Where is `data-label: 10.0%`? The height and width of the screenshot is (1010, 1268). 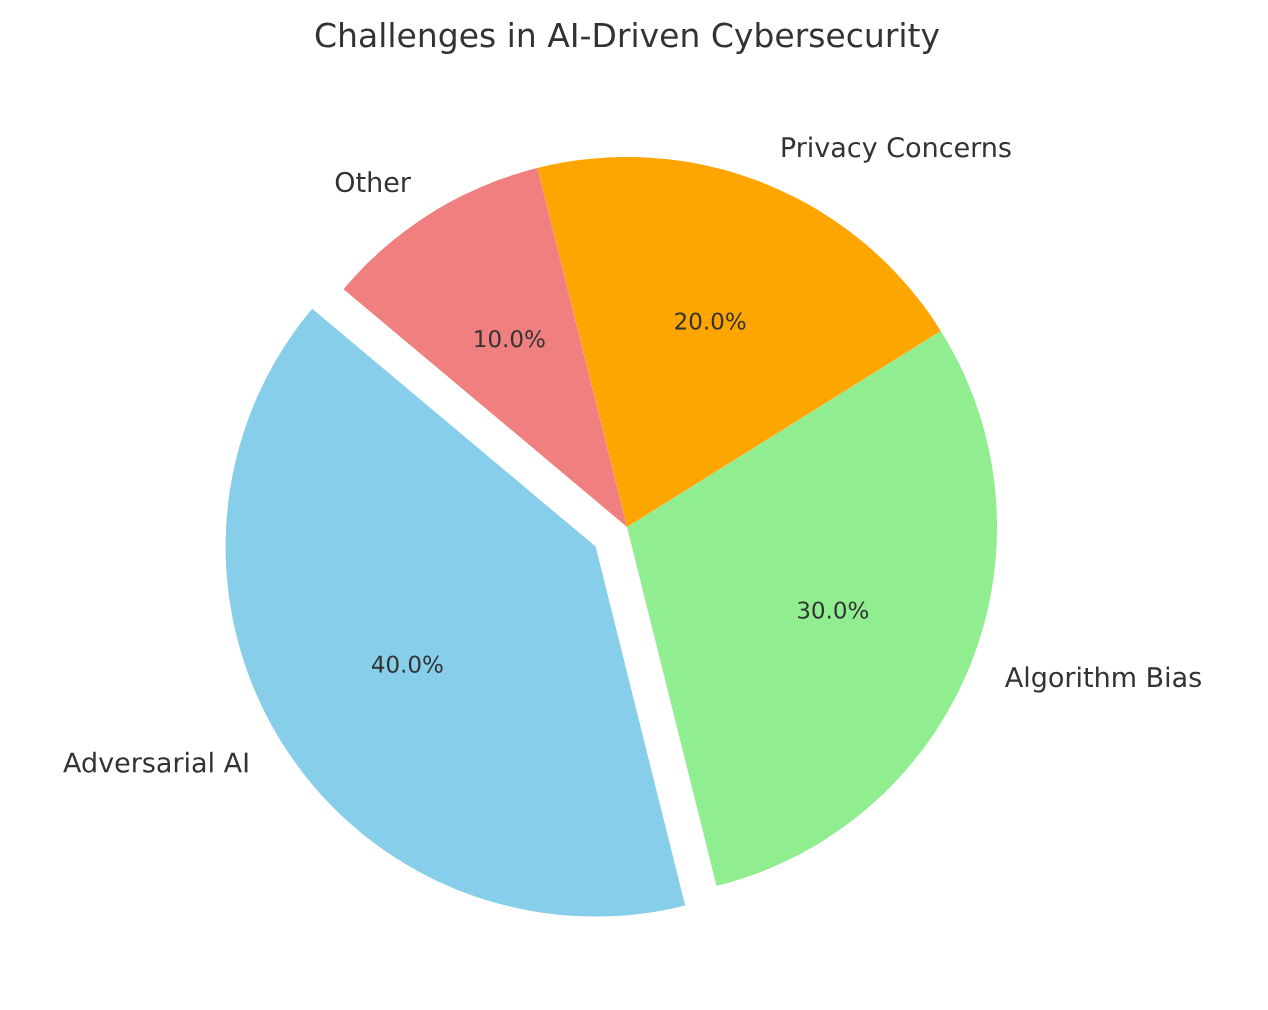
data-label: 10.0% is located at coordinates (510, 339).